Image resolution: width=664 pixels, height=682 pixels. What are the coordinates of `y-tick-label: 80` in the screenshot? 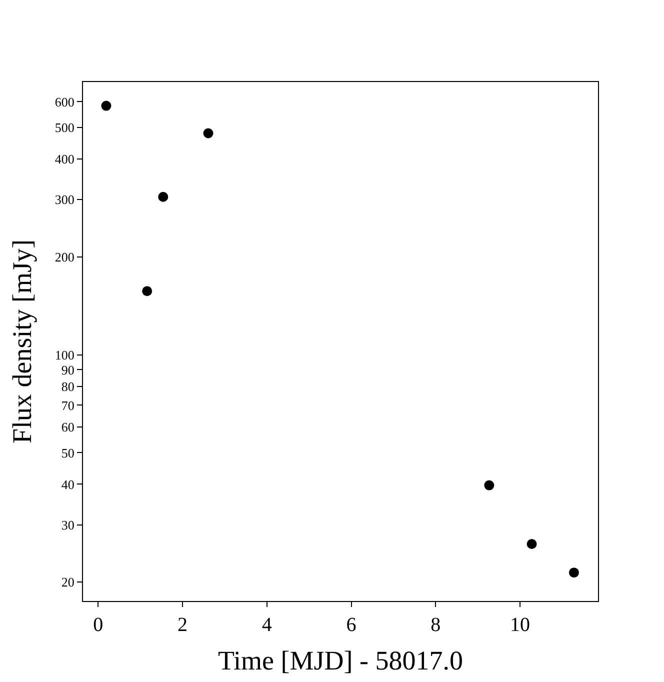 It's located at (67, 386).